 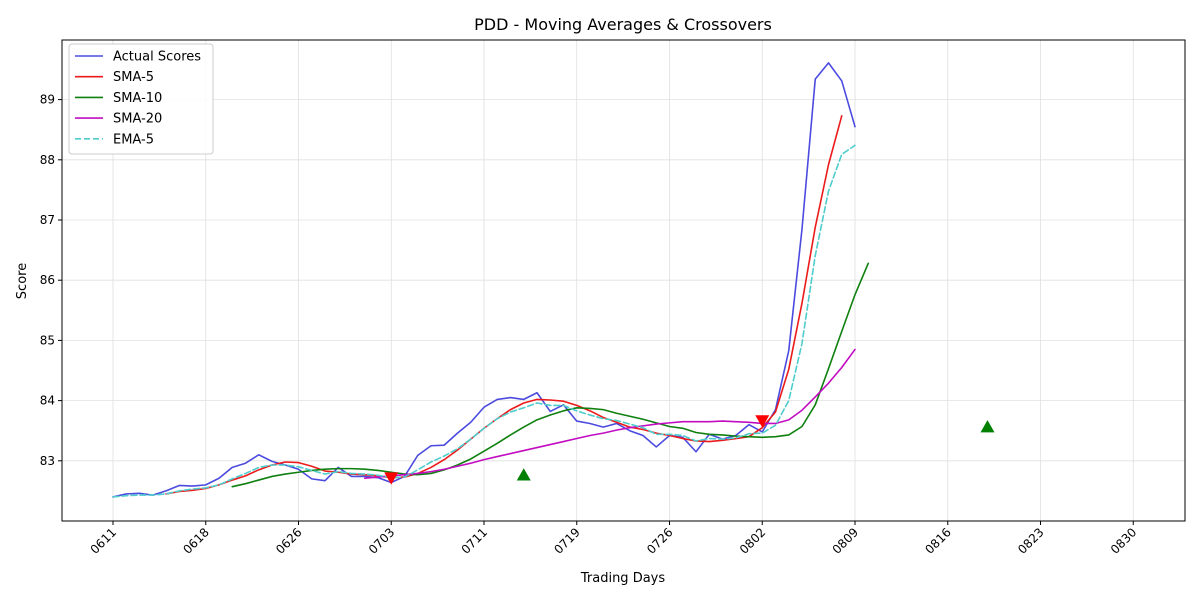 What do you see at coordinates (47, 280) in the screenshot?
I see `y-tick-label: 86` at bounding box center [47, 280].